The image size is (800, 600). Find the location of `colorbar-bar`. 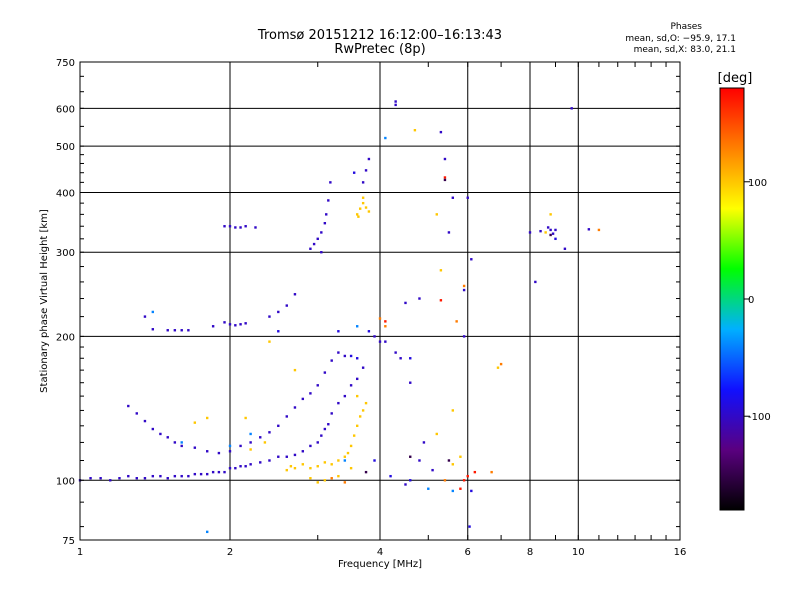

colorbar-bar is located at coordinates (732, 299).